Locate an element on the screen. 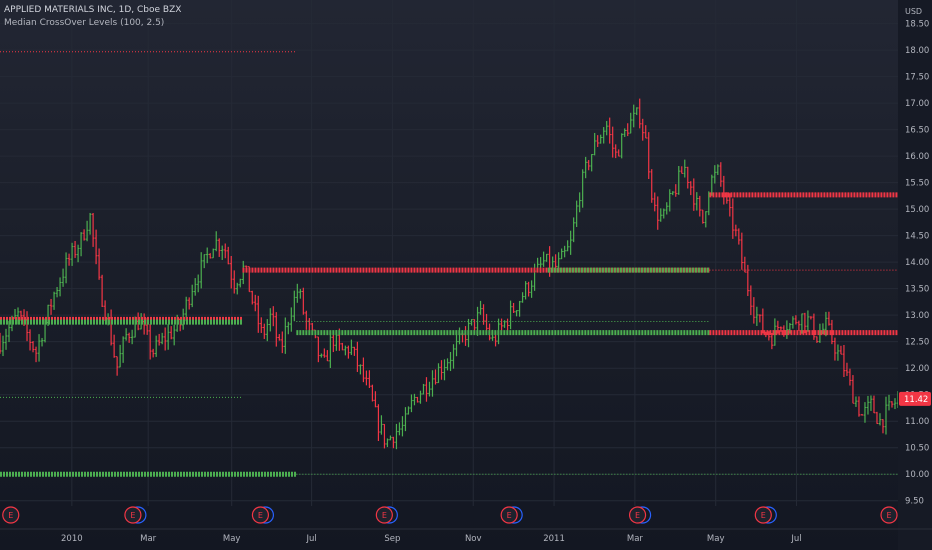  price-axis-bg is located at coordinates (915, 275).